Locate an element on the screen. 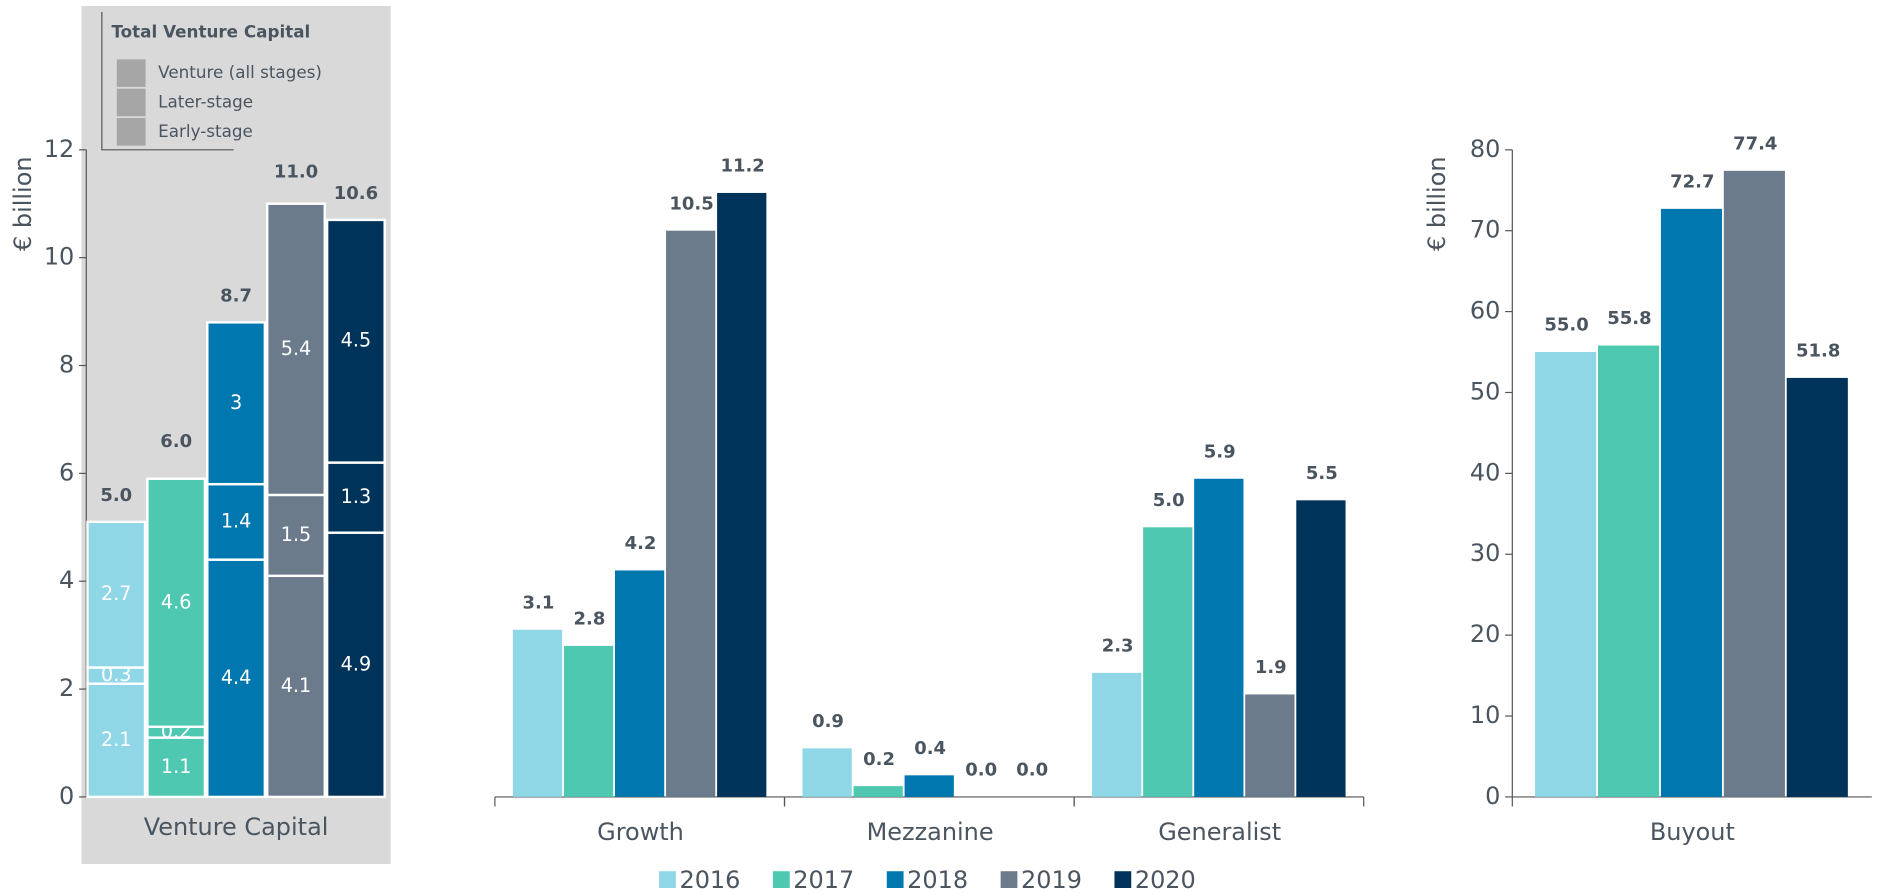 Image resolution: width=1879 pixels, height=894 pixels. segment-label: 1.3 is located at coordinates (356, 496).